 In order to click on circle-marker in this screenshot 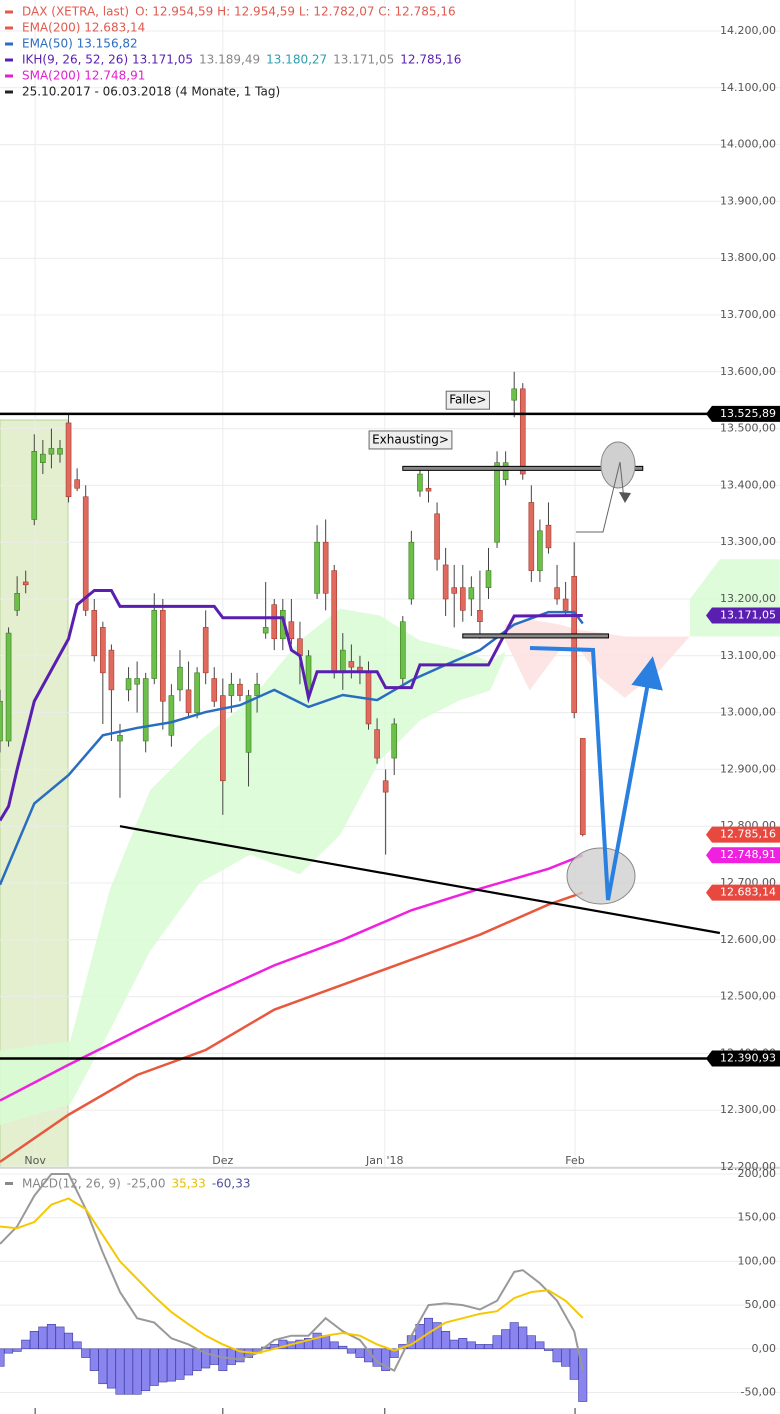, I will do `click(601, 876)`.